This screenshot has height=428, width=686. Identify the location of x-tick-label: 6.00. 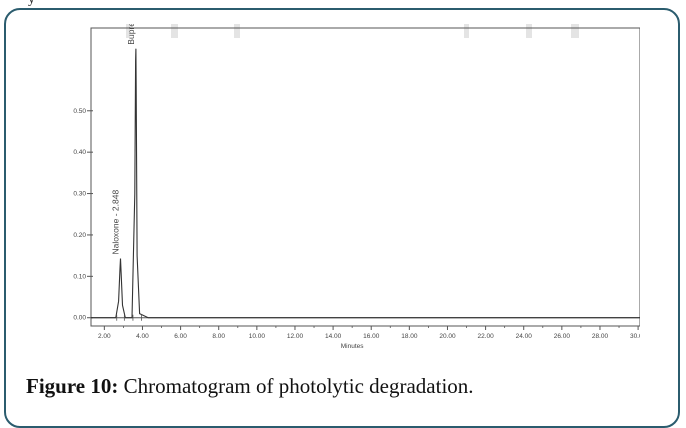
(180, 336).